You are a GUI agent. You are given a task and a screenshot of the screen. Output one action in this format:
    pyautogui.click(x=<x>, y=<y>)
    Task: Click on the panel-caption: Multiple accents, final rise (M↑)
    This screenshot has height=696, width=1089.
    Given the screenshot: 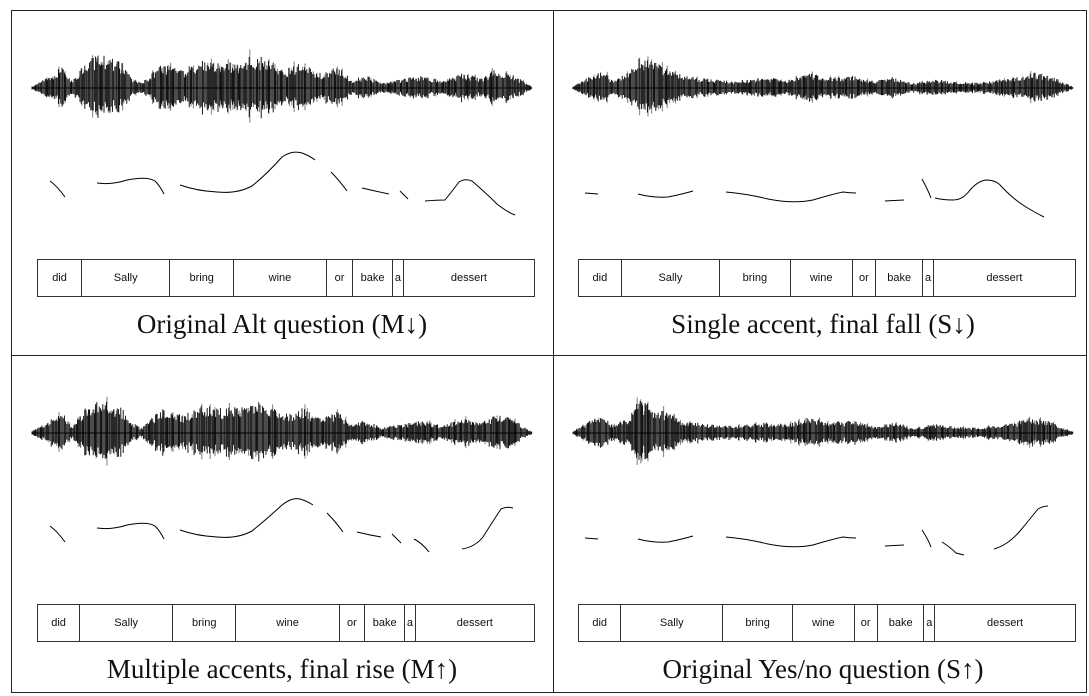 What is the action you would take?
    pyautogui.click(x=282, y=669)
    